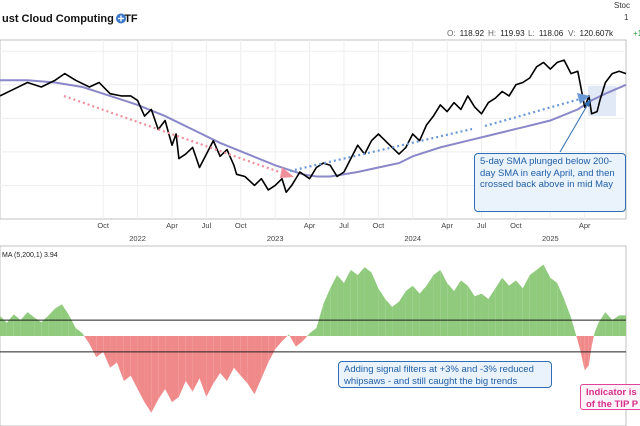  I want to click on ohlc-label: L:, so click(531, 33).